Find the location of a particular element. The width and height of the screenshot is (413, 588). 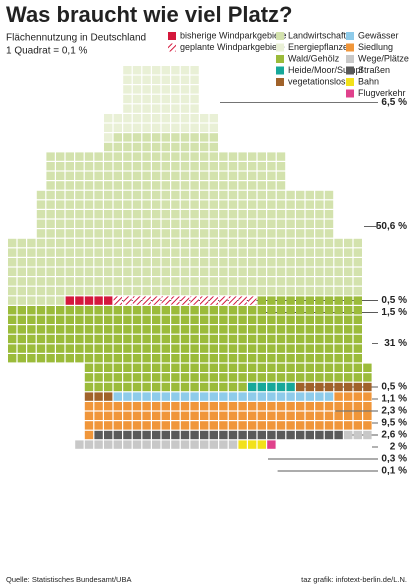

legend-label: Wald/Gehölz is located at coordinates (314, 58).